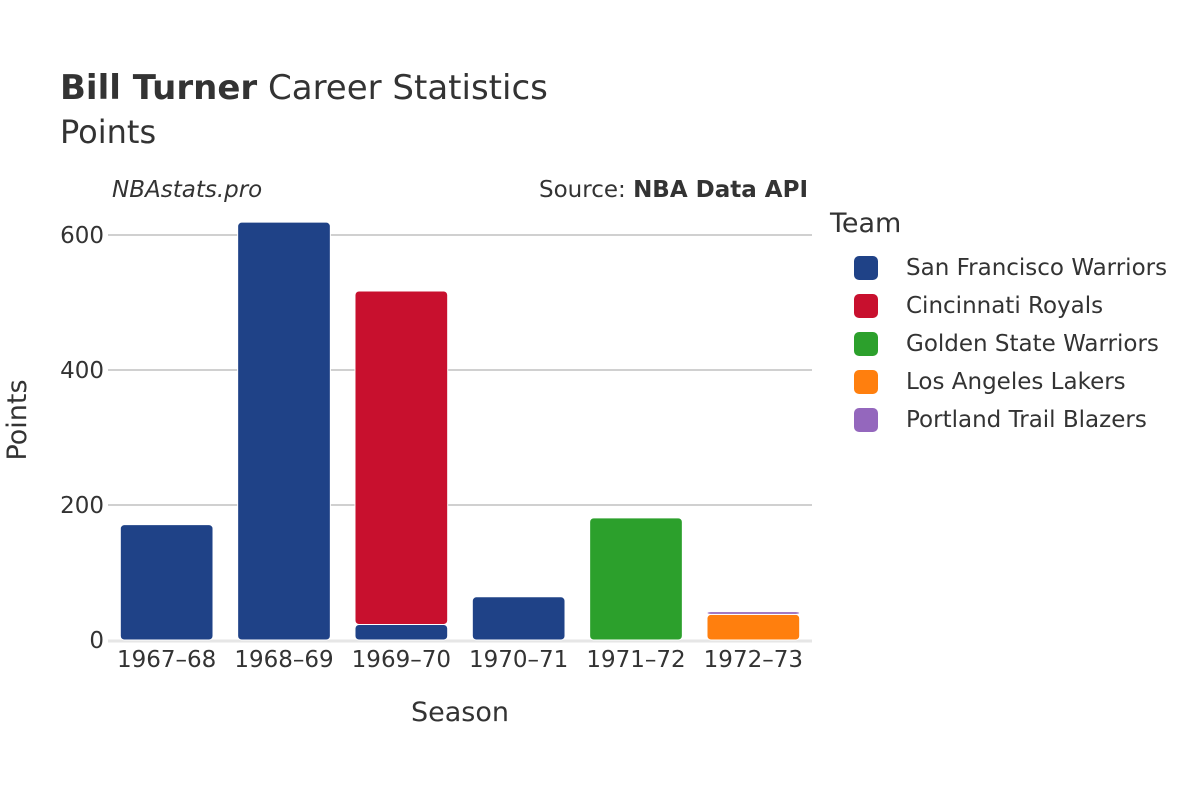 The image size is (1200, 800). What do you see at coordinates (82, 371) in the screenshot?
I see `y-tick-label: 400` at bounding box center [82, 371].